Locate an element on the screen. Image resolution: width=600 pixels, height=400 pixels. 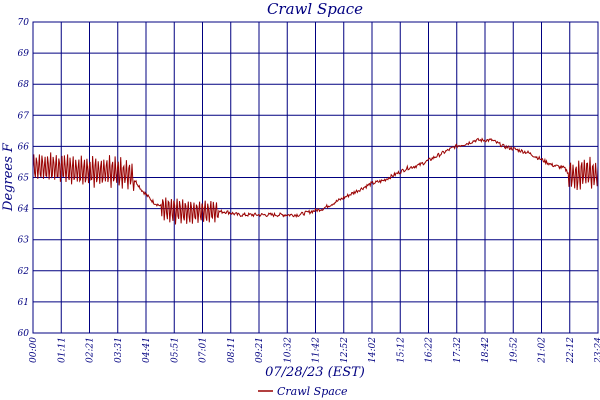
legend: Crawl Space is located at coordinates (303, 391).